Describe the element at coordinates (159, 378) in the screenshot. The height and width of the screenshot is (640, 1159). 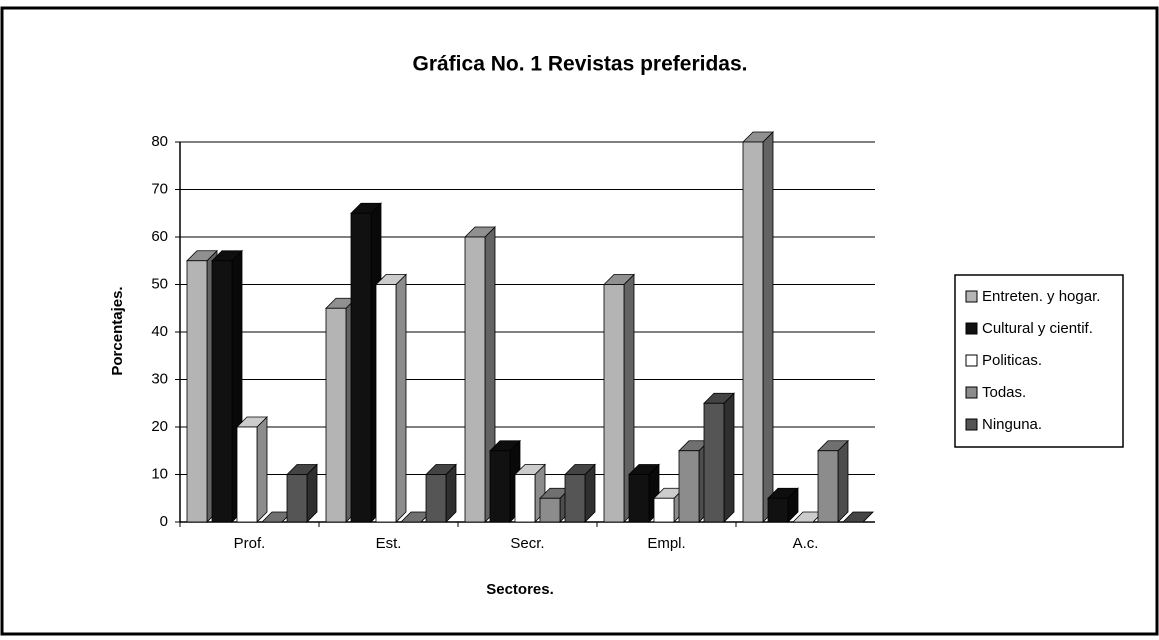
I see `y-tick-label: 30` at that location.